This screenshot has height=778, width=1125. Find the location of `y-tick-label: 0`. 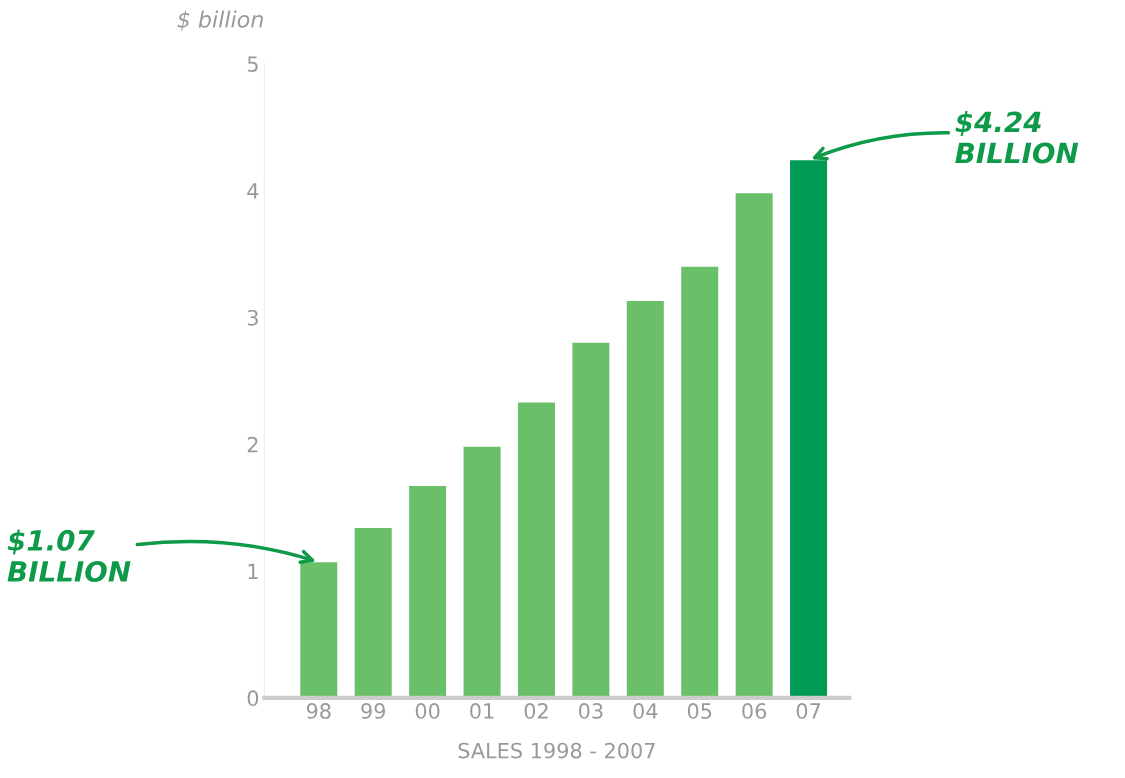

y-tick-label: 0 is located at coordinates (253, 698).